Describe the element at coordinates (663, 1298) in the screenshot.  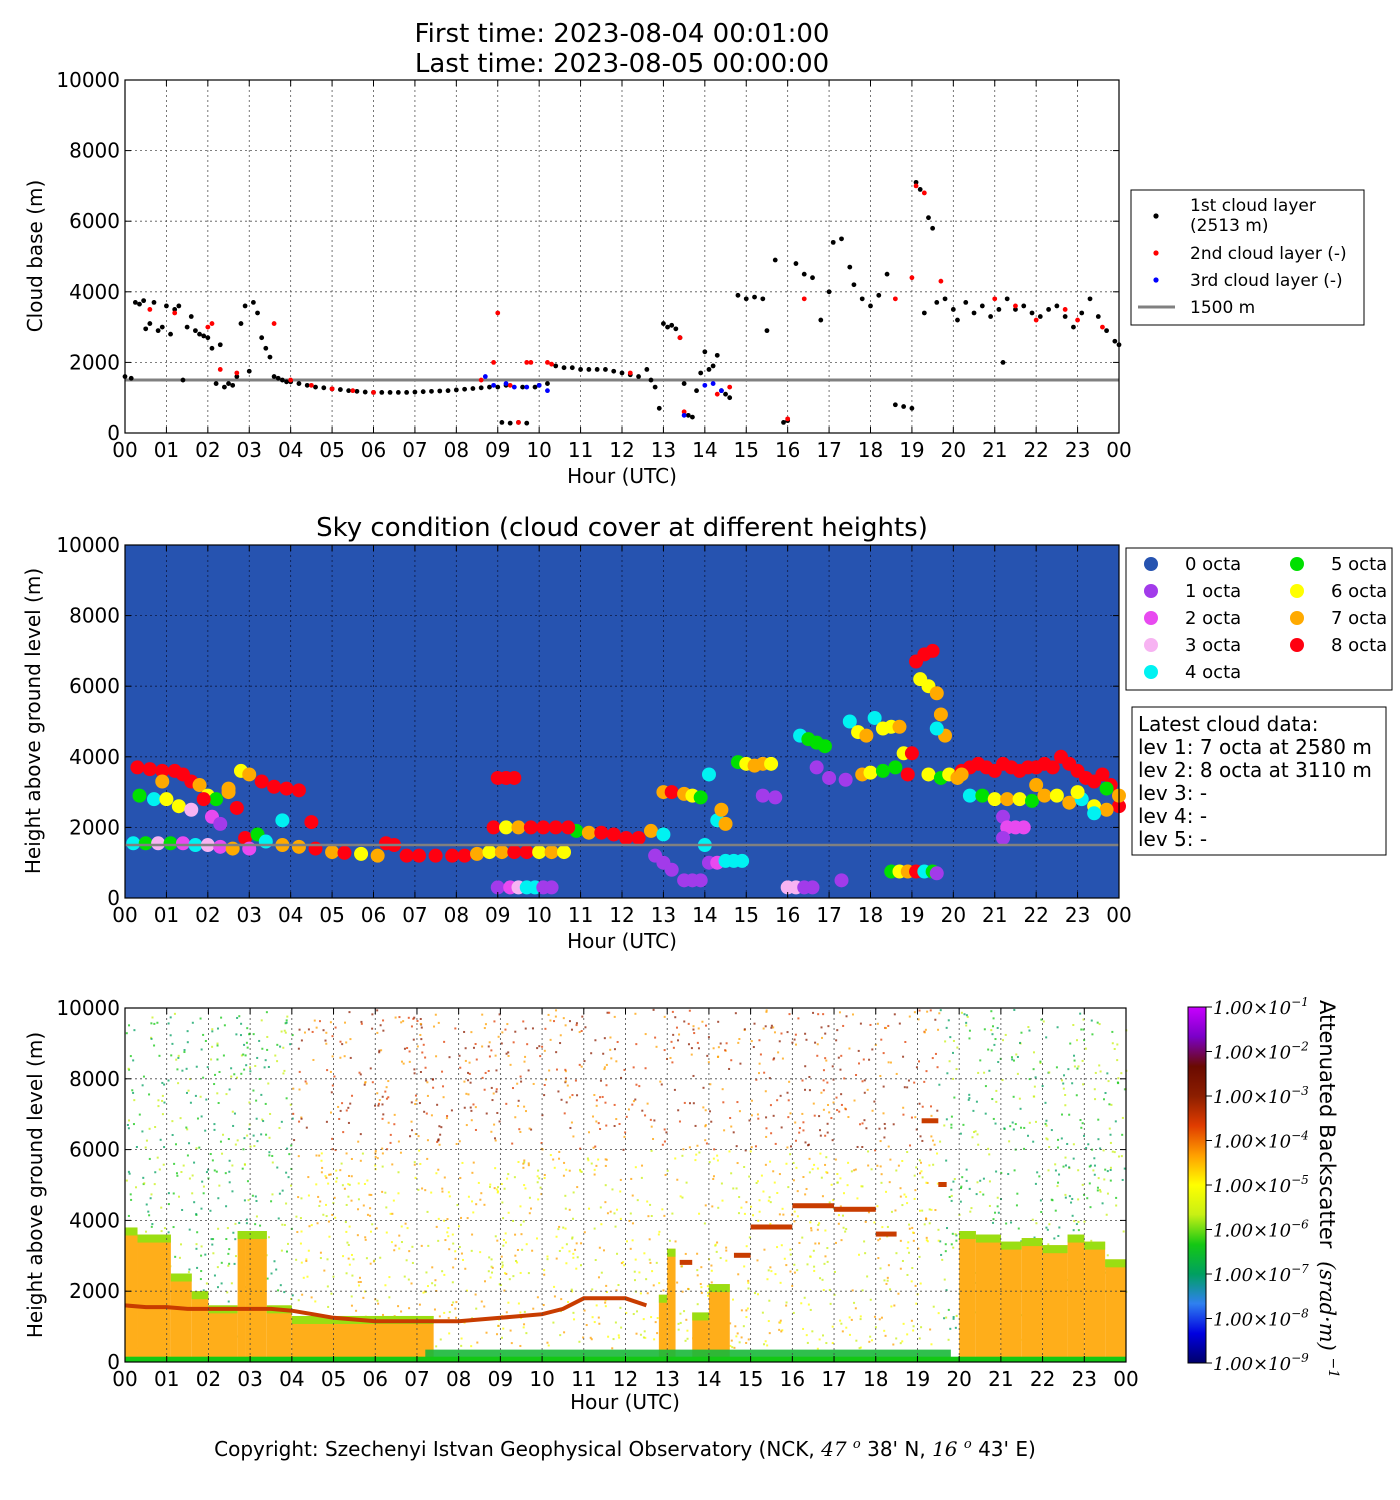
I see `cloud-fill-edge` at that location.